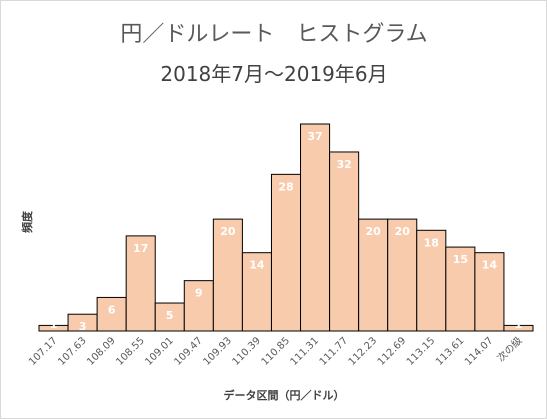 This screenshot has width=547, height=419. I want to click on y-axis-label: 頻度, so click(27, 221).